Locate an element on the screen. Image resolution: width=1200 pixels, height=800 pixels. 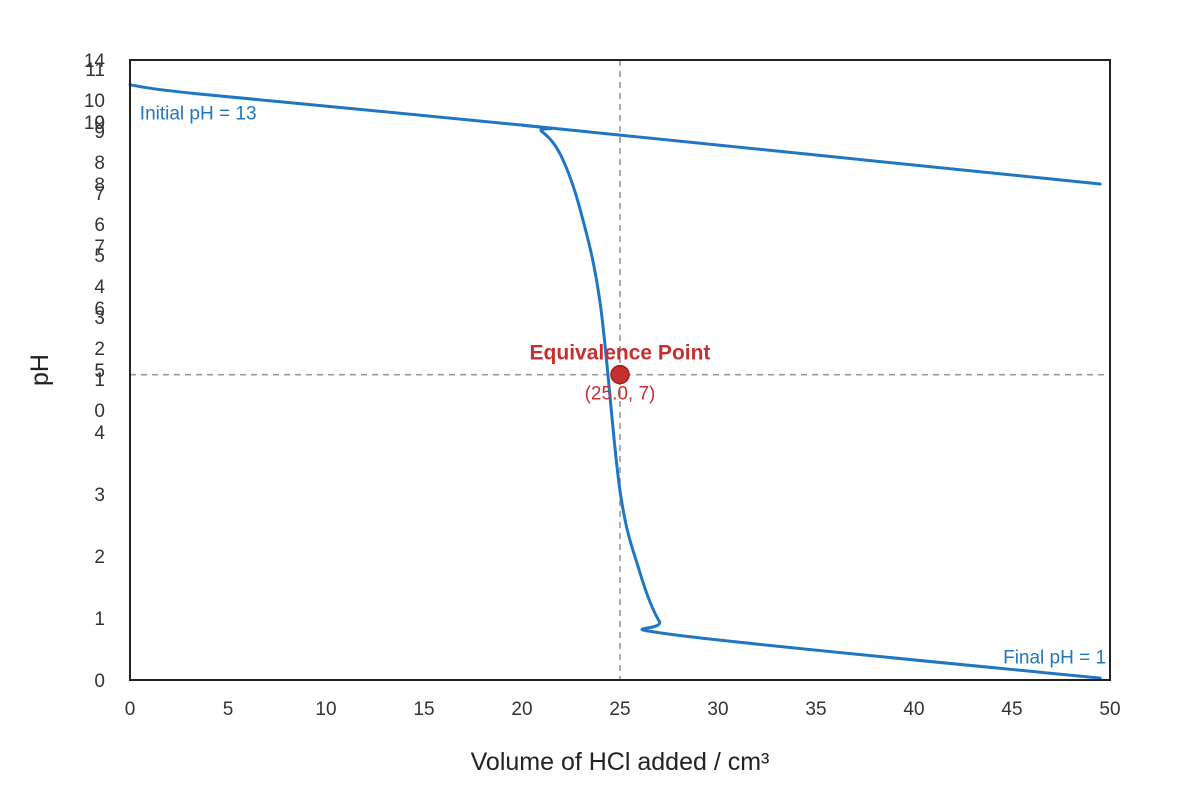
x-tick-label: 15 is located at coordinates (423, 709).